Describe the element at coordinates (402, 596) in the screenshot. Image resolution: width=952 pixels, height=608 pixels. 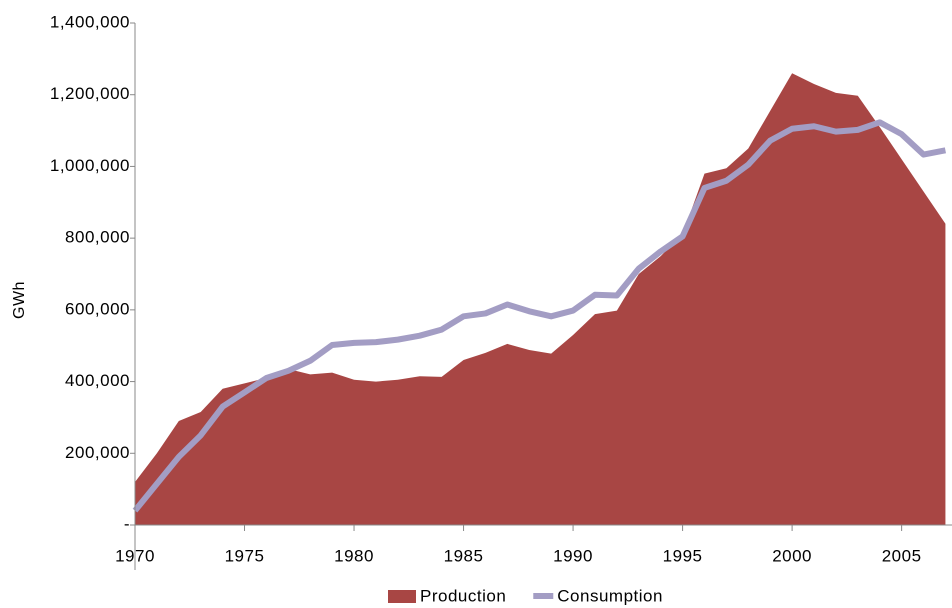
I see `legend-swatch` at that location.